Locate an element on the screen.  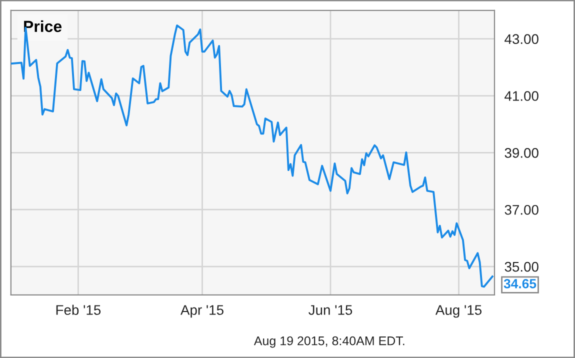
y-tick-label: 35.00 is located at coordinates (521, 267).